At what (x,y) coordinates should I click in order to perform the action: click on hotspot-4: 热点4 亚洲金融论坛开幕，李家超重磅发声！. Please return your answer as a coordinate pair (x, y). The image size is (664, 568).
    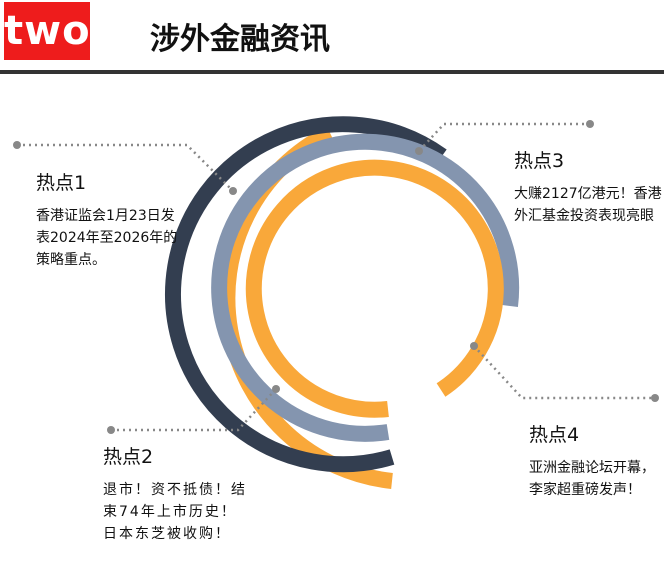
    Looking at the image, I should click on (594, 460).